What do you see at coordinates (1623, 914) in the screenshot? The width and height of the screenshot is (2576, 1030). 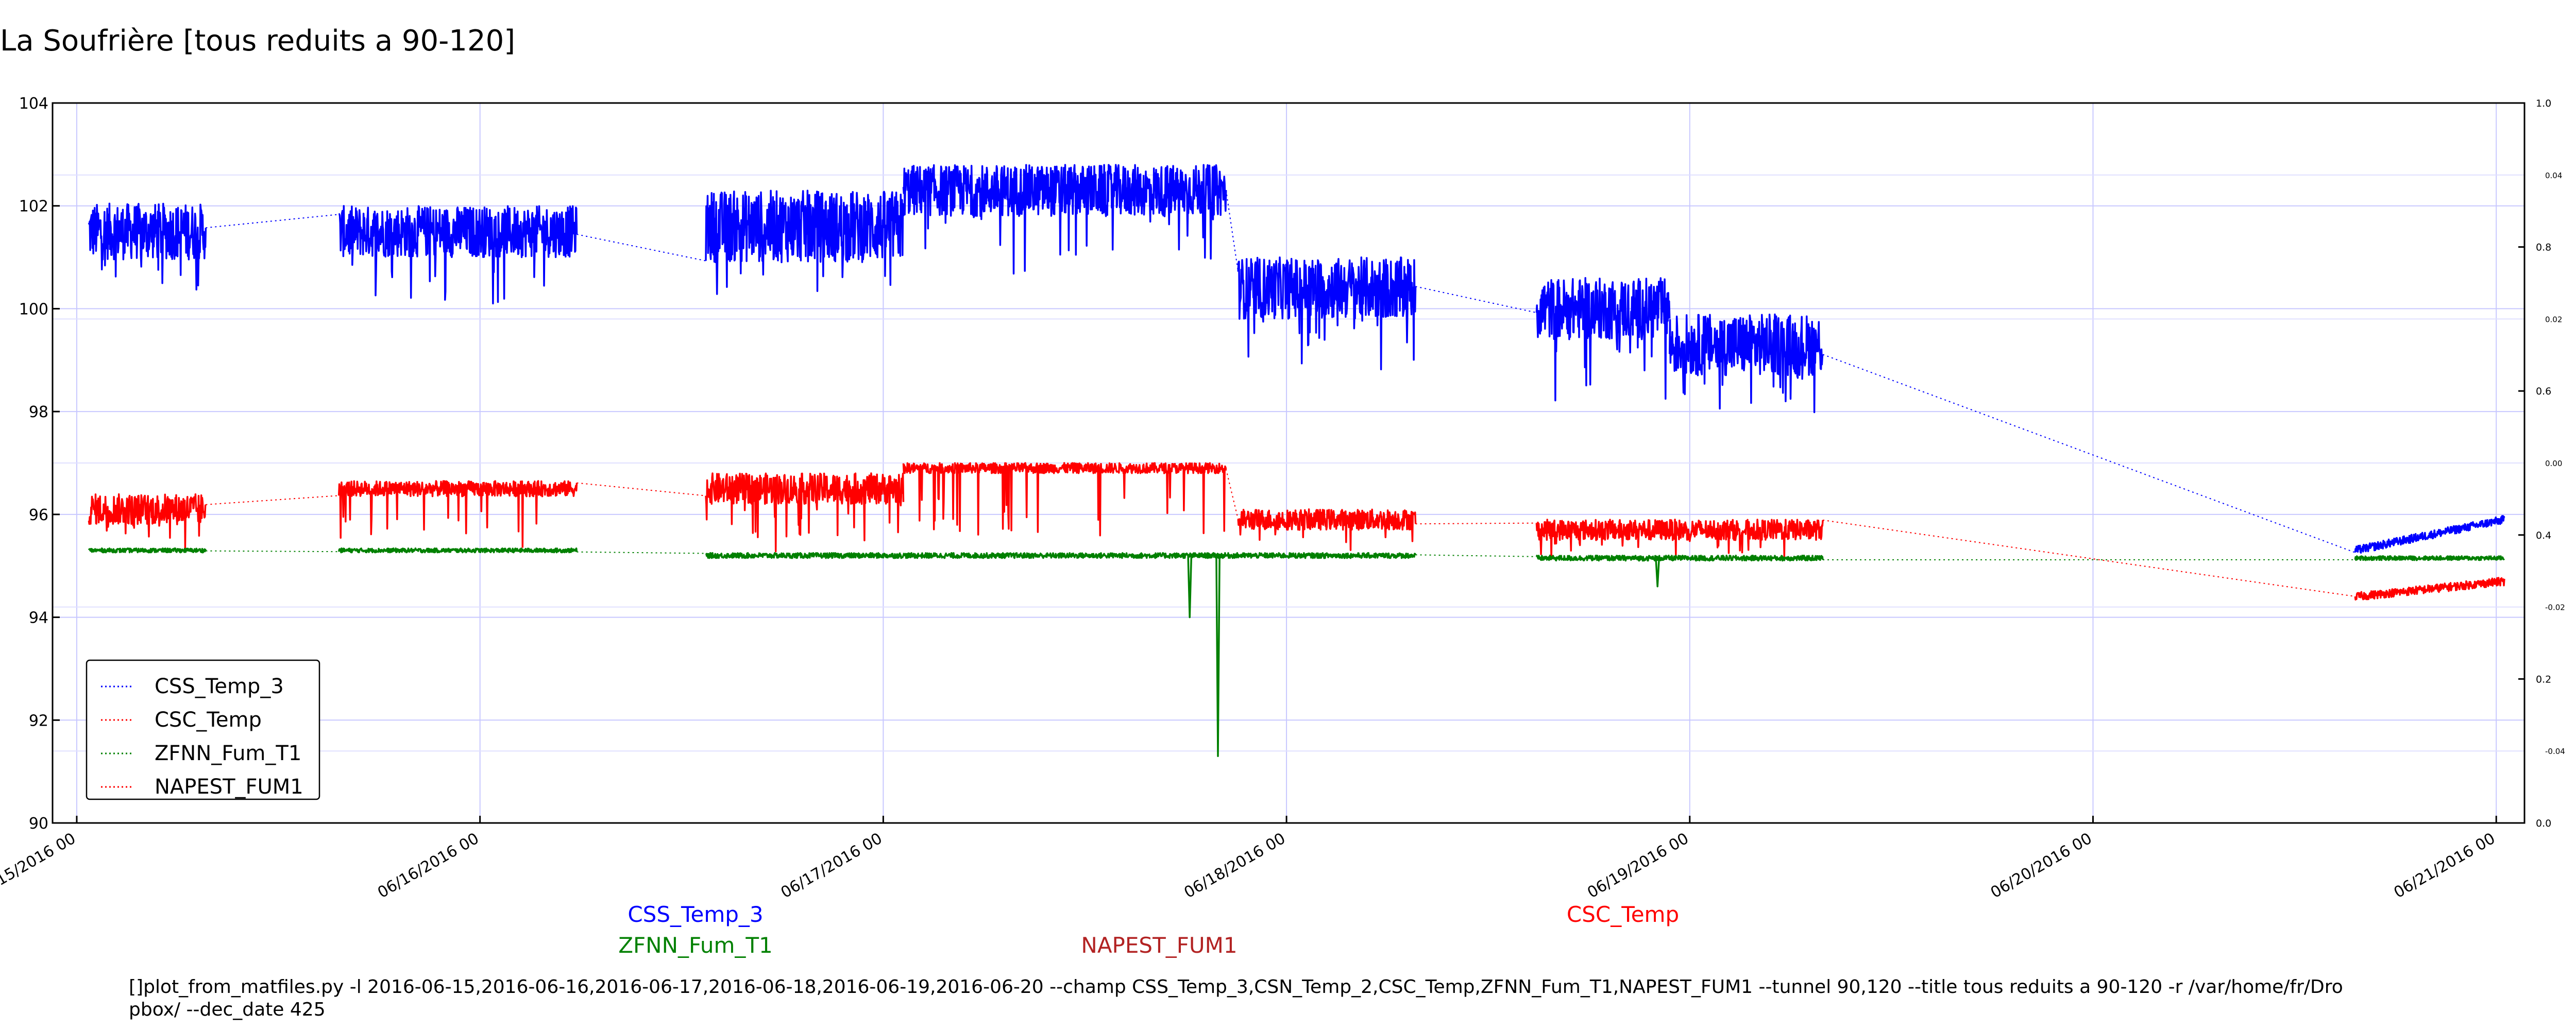 I see `annotation-label: CSC_Temp` at bounding box center [1623, 914].